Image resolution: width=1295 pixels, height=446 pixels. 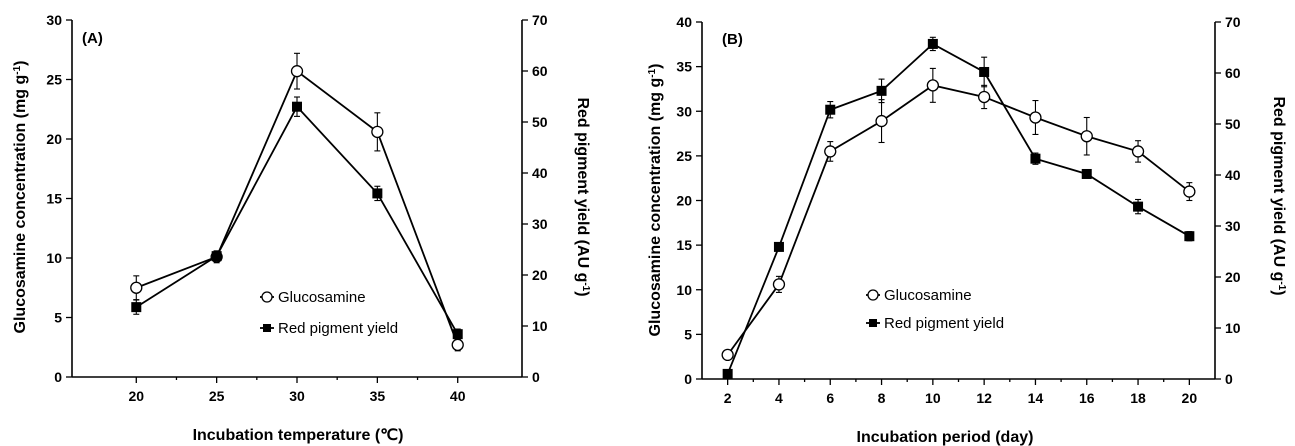 What do you see at coordinates (1036, 398) in the screenshot?
I see `x-tick-label: 14` at bounding box center [1036, 398].